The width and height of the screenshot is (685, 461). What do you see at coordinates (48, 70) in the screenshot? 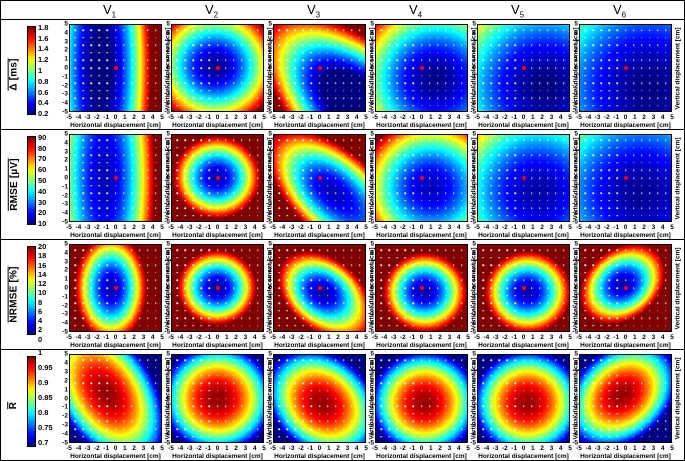
I see `colorbar-ticklabels: 1.8 1.6 1.4 1.2 1 0.8 0.6 0.4 0.2` at bounding box center [48, 70].